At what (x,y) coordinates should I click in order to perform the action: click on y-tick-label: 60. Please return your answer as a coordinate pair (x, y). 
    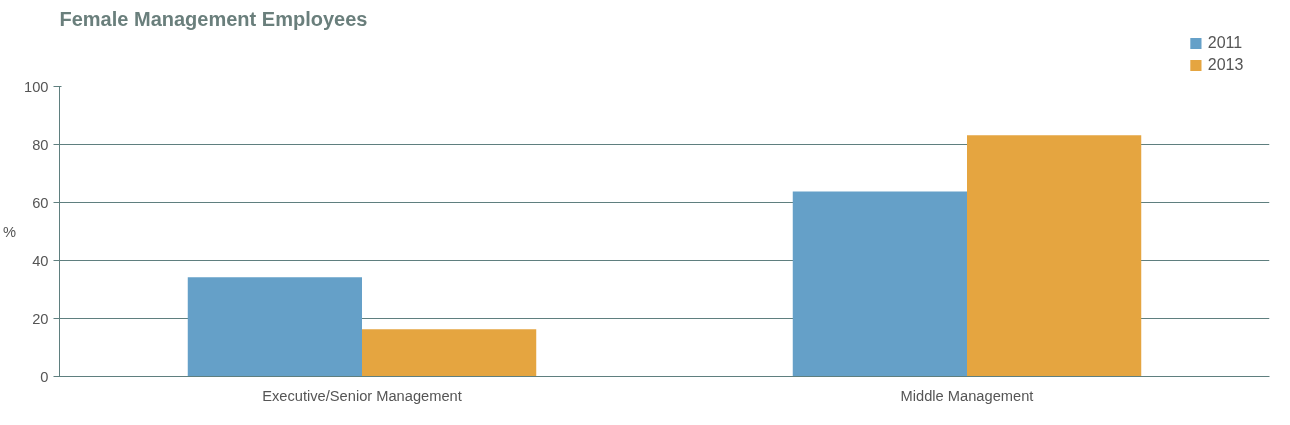
    Looking at the image, I should click on (40, 202).